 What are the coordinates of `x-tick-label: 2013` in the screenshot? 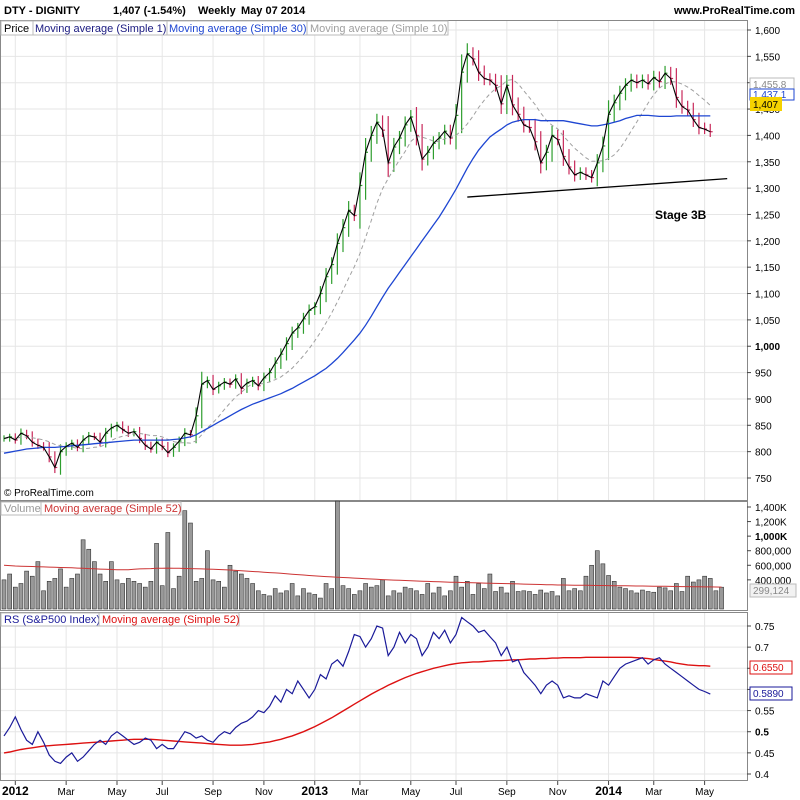 It's located at (314, 791).